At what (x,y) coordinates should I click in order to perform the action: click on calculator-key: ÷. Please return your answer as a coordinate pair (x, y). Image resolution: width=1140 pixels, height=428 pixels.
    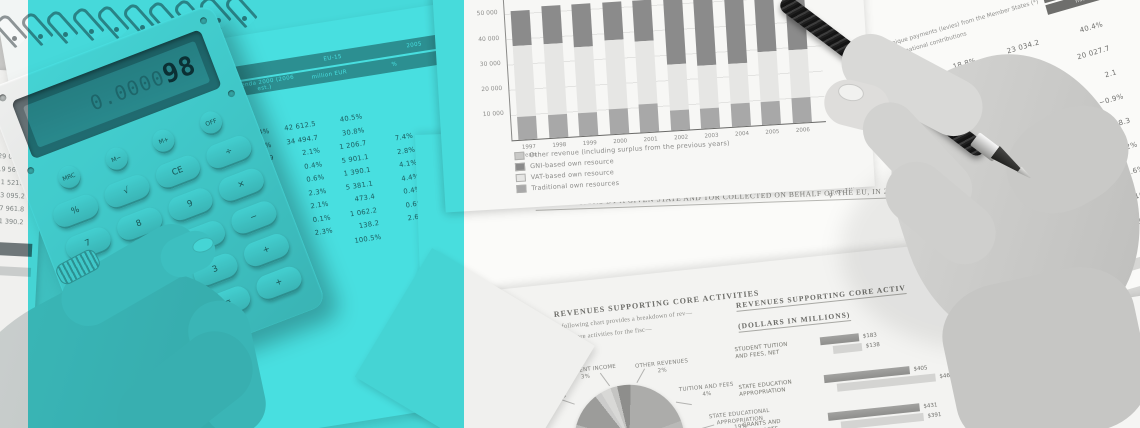
    Looking at the image, I should click on (229, 153).